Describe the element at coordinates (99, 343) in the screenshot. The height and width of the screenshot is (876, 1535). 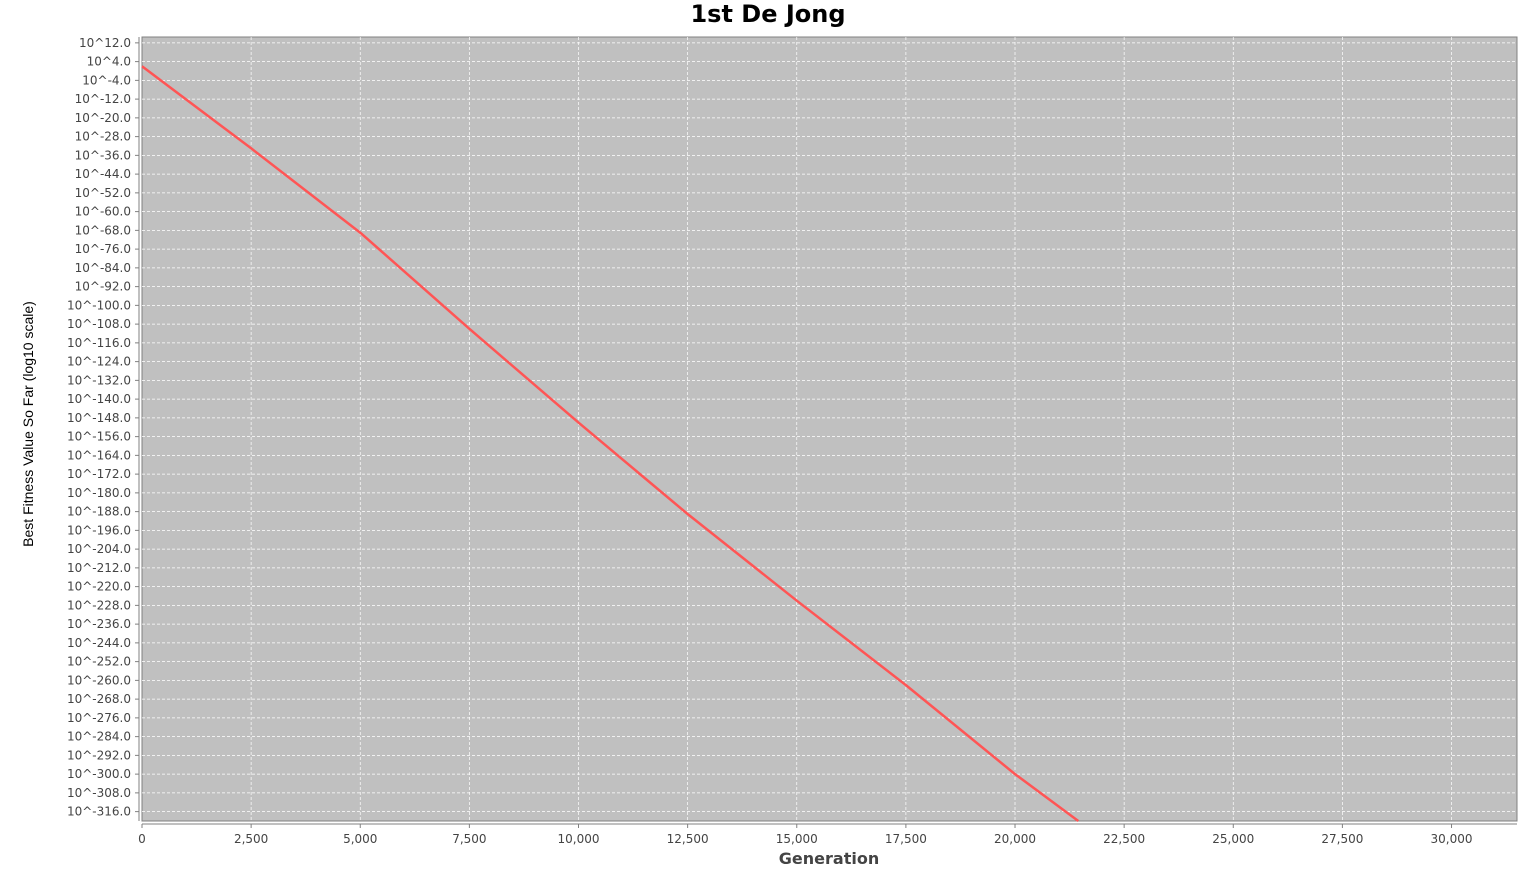
I see `y-tick-label: 10^-116.0` at that location.